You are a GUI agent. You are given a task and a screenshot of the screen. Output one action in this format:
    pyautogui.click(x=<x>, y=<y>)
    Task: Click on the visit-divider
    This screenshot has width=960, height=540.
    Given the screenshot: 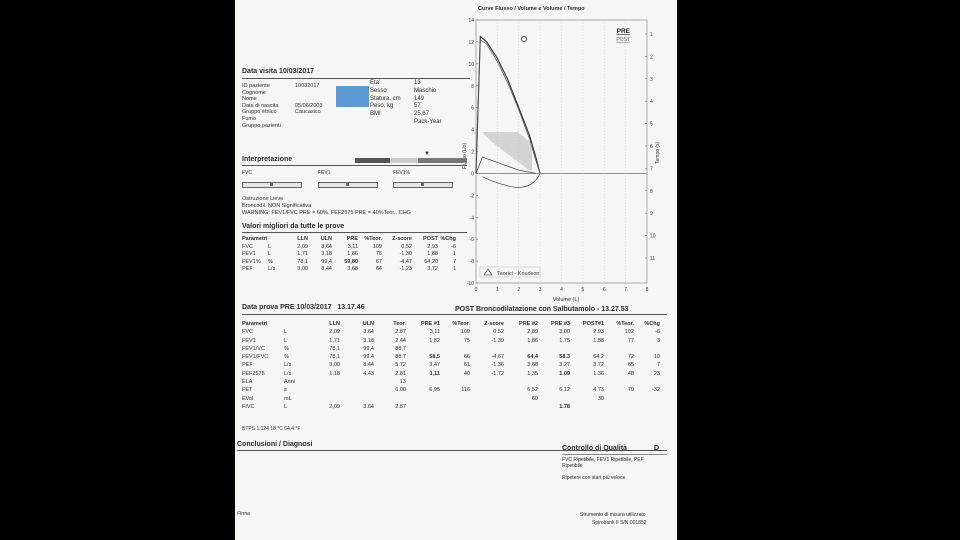 What is the action you would take?
    pyautogui.click(x=356, y=78)
    